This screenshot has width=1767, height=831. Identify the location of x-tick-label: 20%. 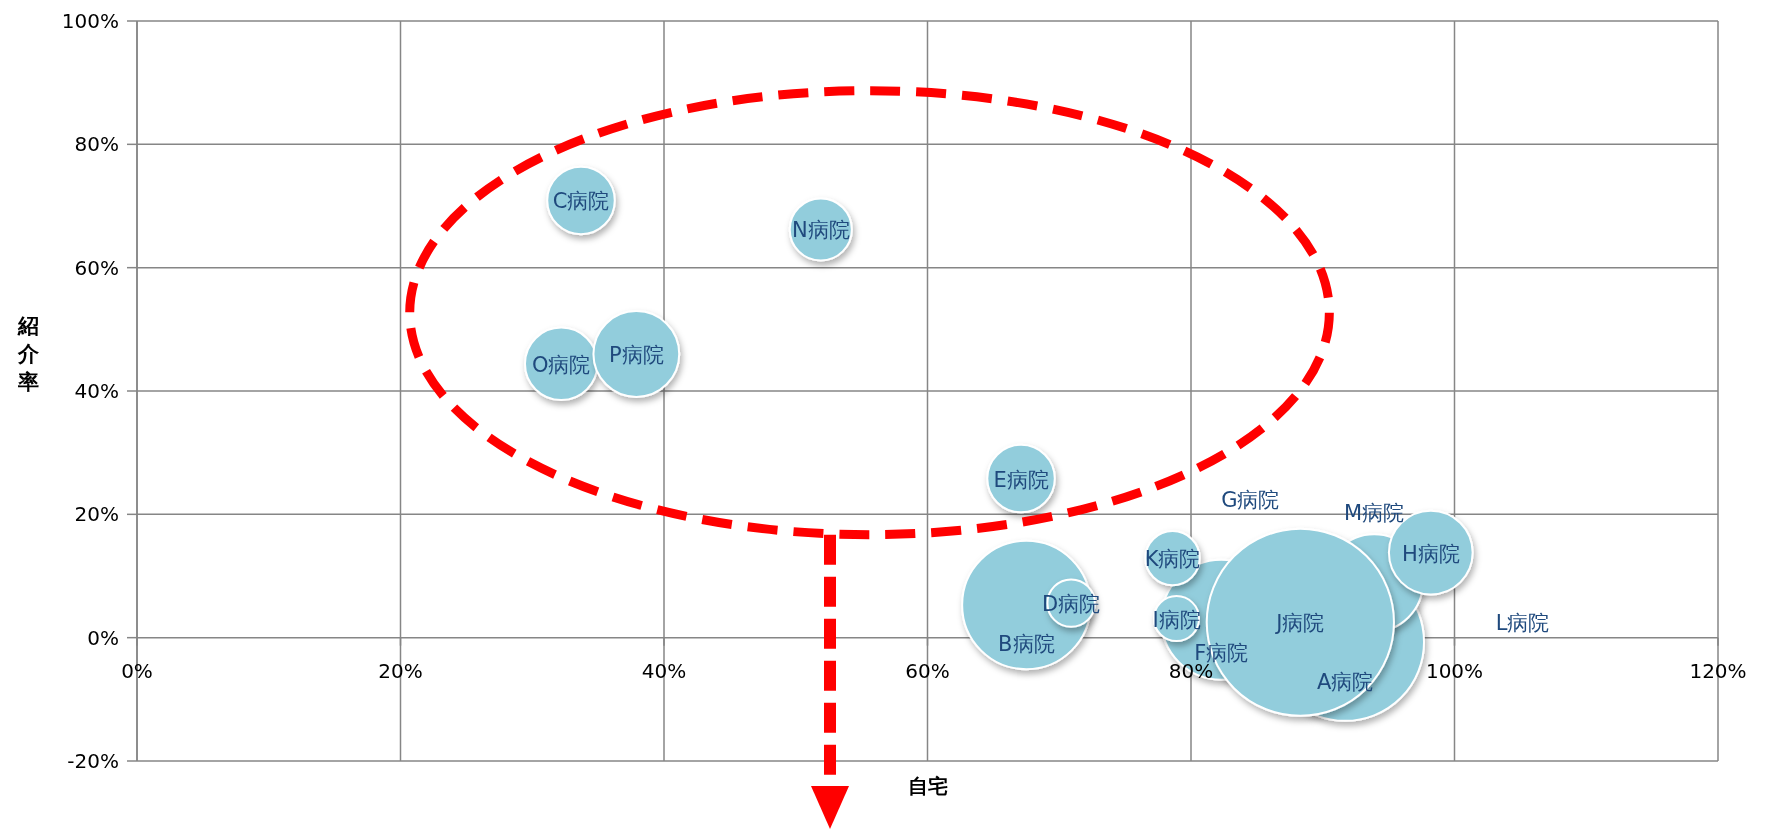
(400, 670).